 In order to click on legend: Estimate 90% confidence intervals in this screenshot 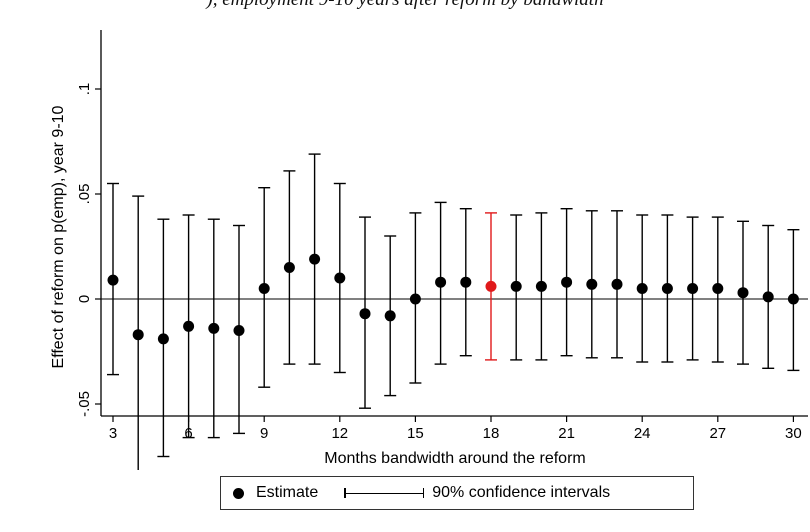, I will do `click(457, 493)`.